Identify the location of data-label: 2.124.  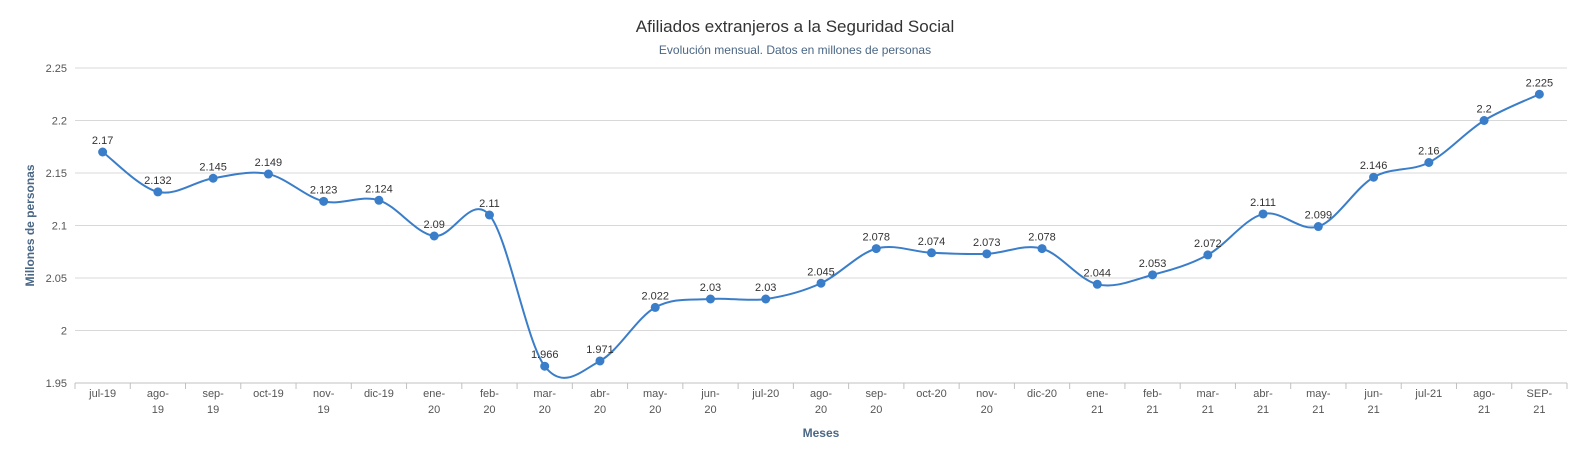
(379, 189).